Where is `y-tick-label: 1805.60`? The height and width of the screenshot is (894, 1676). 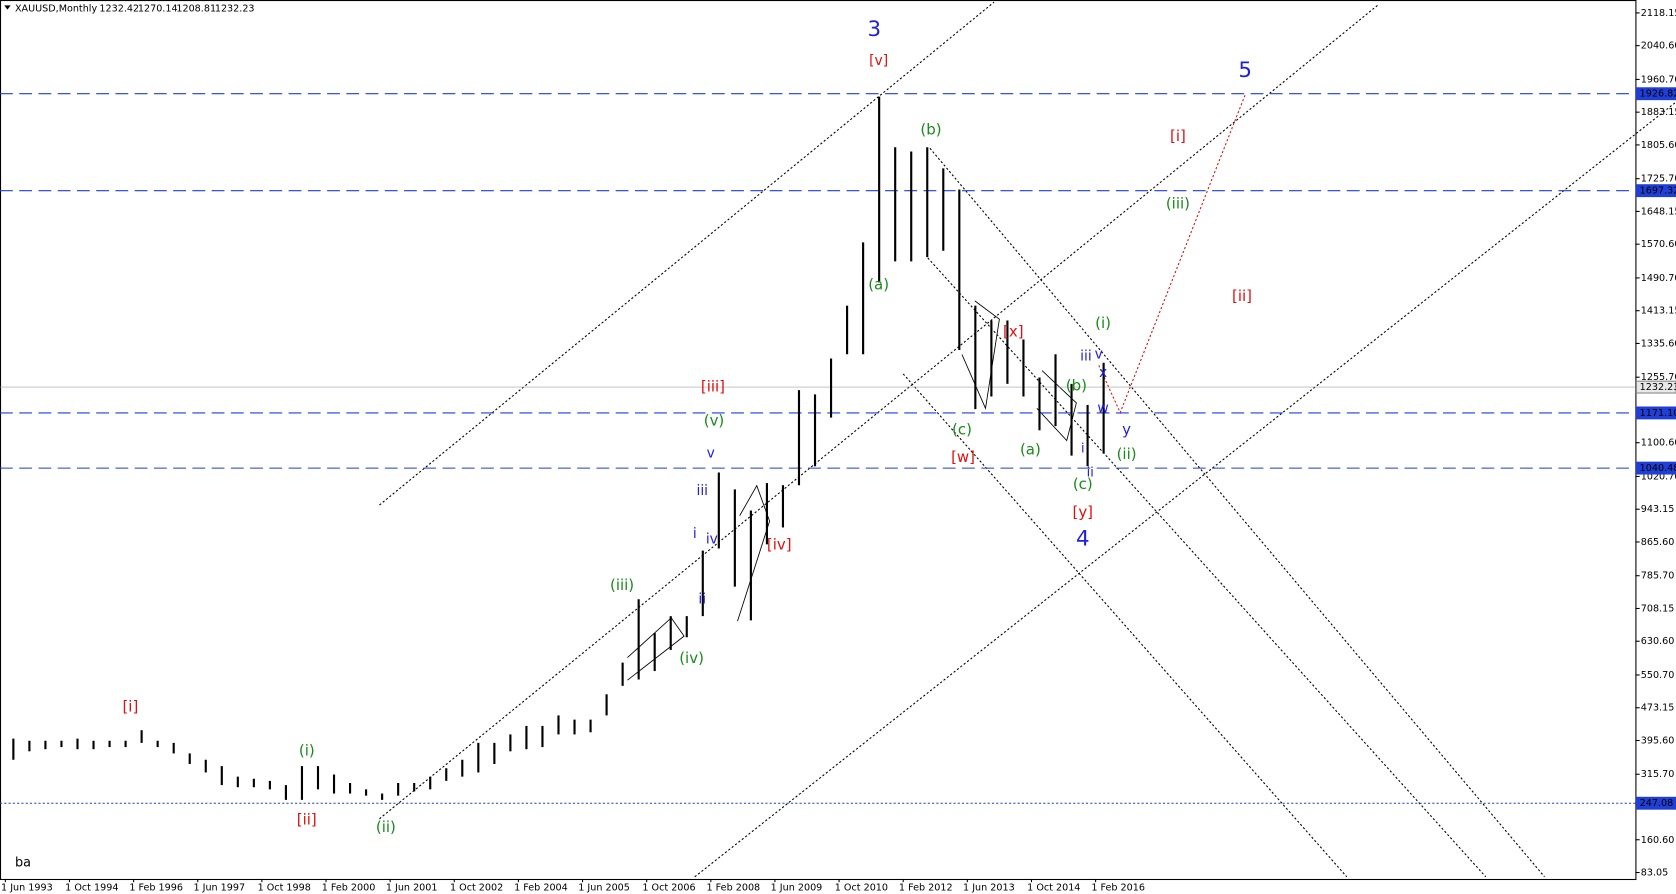 y-tick-label: 1805.60 is located at coordinates (1658, 145).